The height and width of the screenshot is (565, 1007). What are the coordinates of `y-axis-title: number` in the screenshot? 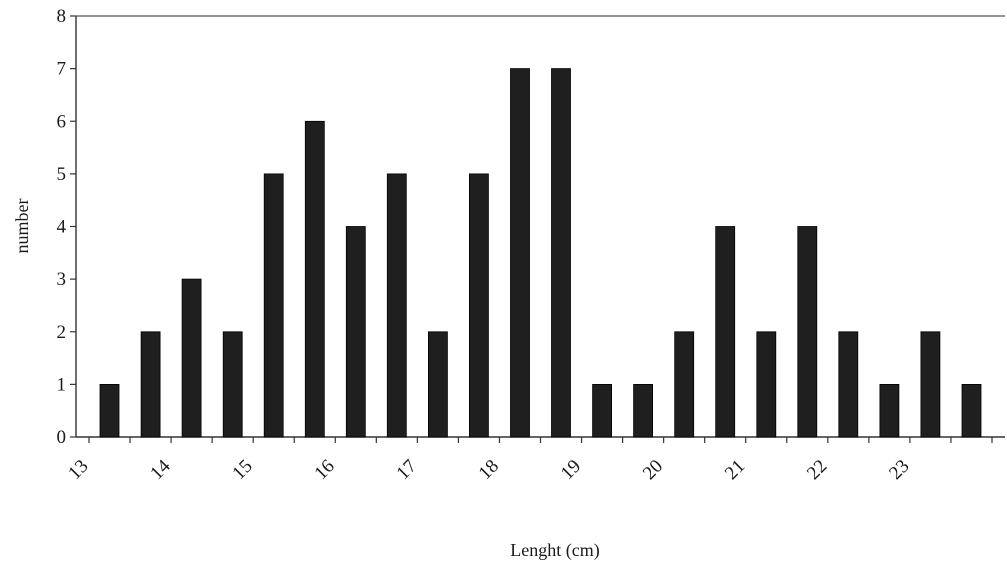 It's located at (22, 226).